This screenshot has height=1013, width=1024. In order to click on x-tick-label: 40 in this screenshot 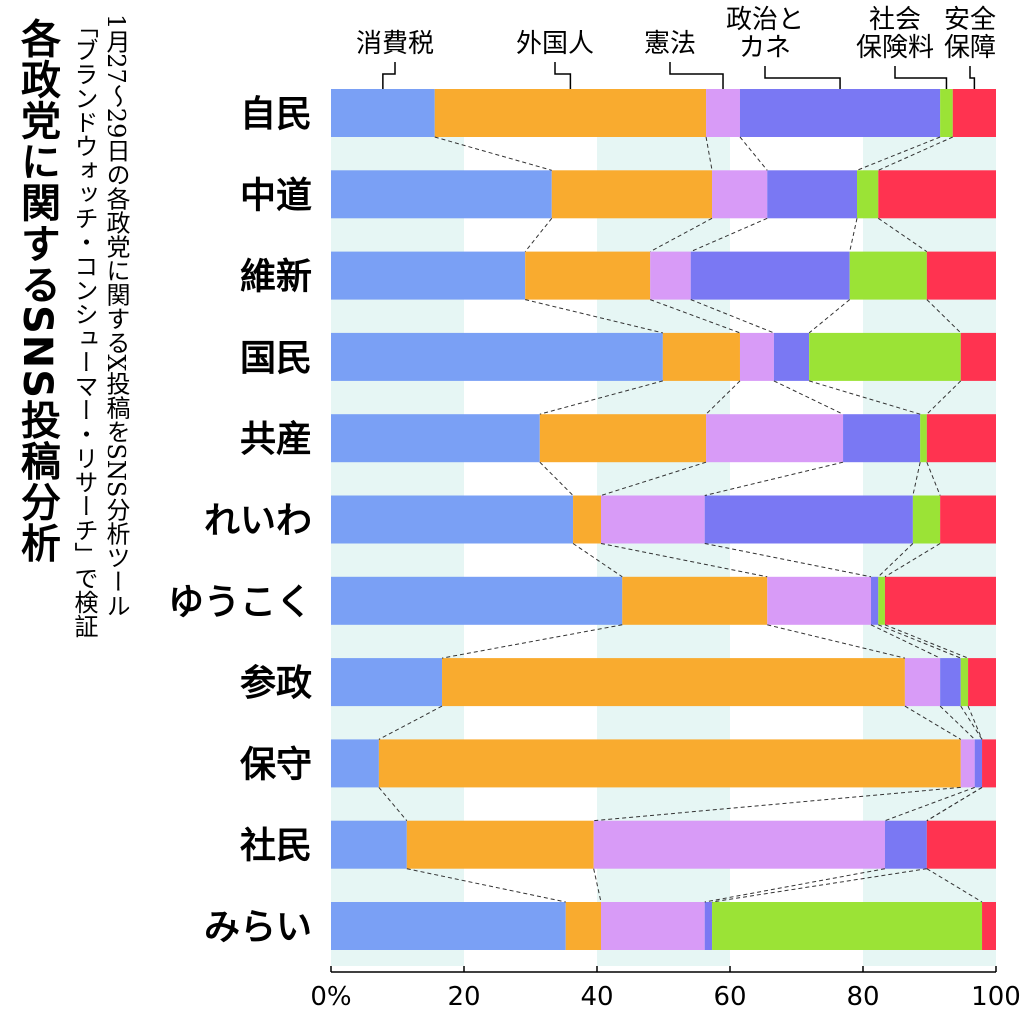, I will do `click(596, 997)`.